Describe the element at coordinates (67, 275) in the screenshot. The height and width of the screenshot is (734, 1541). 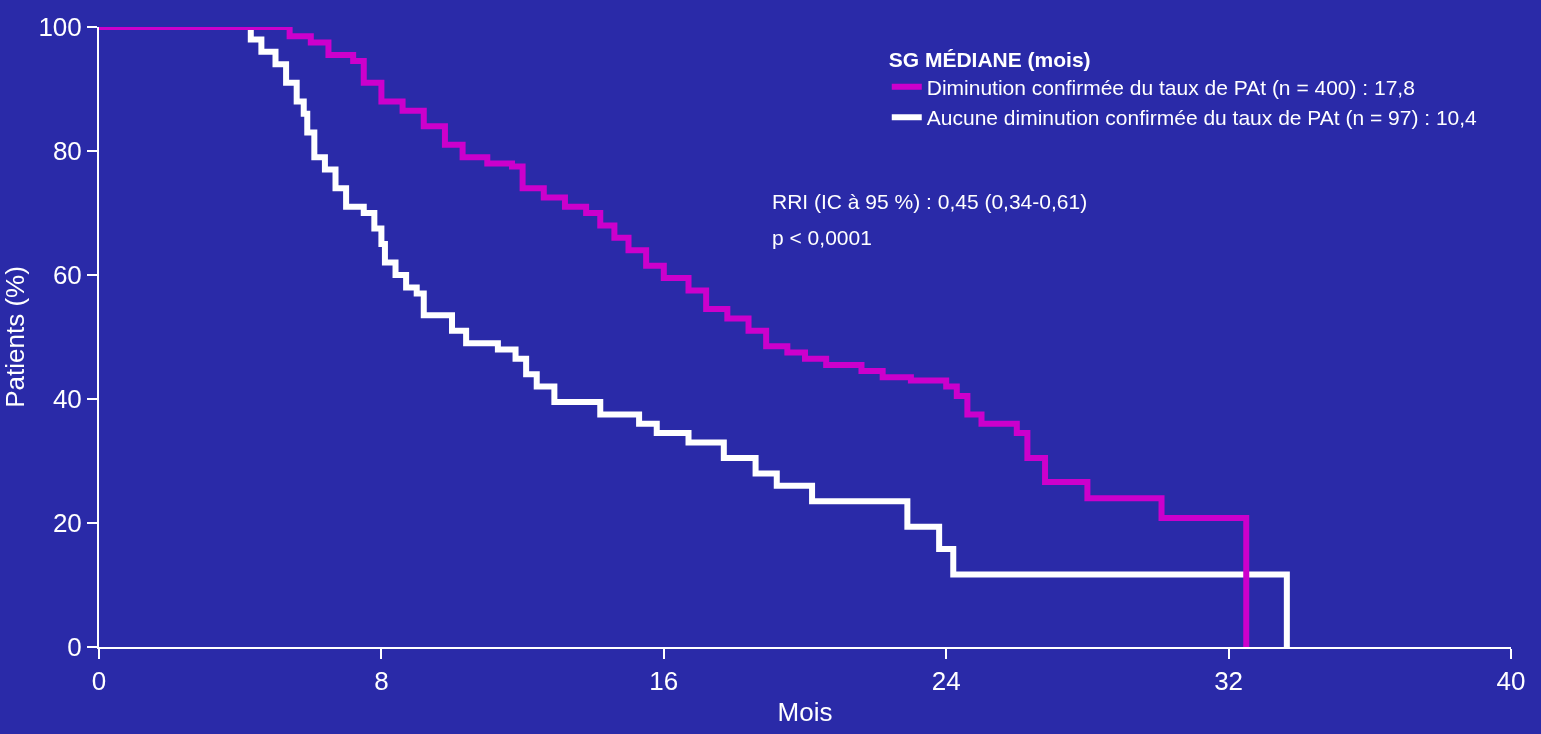
I see `y-tick-label: 60` at that location.